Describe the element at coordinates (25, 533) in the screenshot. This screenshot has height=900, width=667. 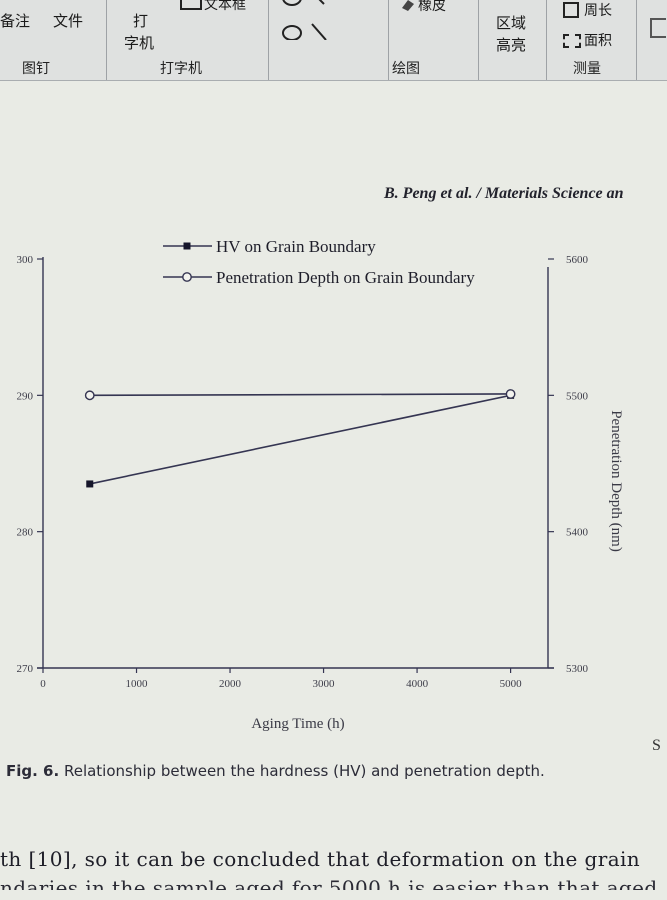
I see `y-left-tick-label: 280` at that location.